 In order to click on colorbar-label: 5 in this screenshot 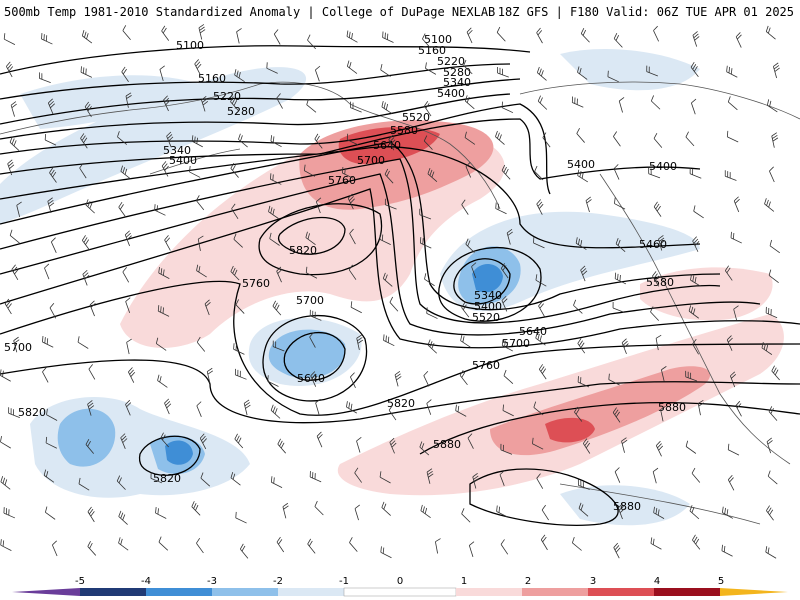, I will do `click(721, 581)`.